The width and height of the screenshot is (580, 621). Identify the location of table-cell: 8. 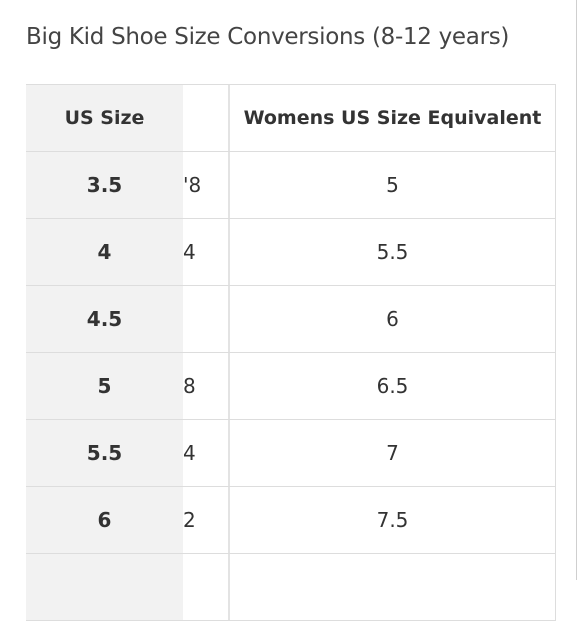
(206, 386).